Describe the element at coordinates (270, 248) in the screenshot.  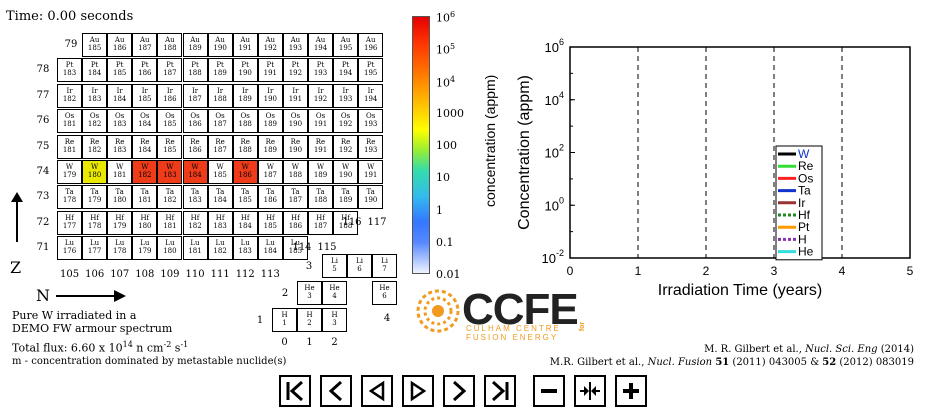
I see `nuclide-cell-lu184: Lu 184` at that location.